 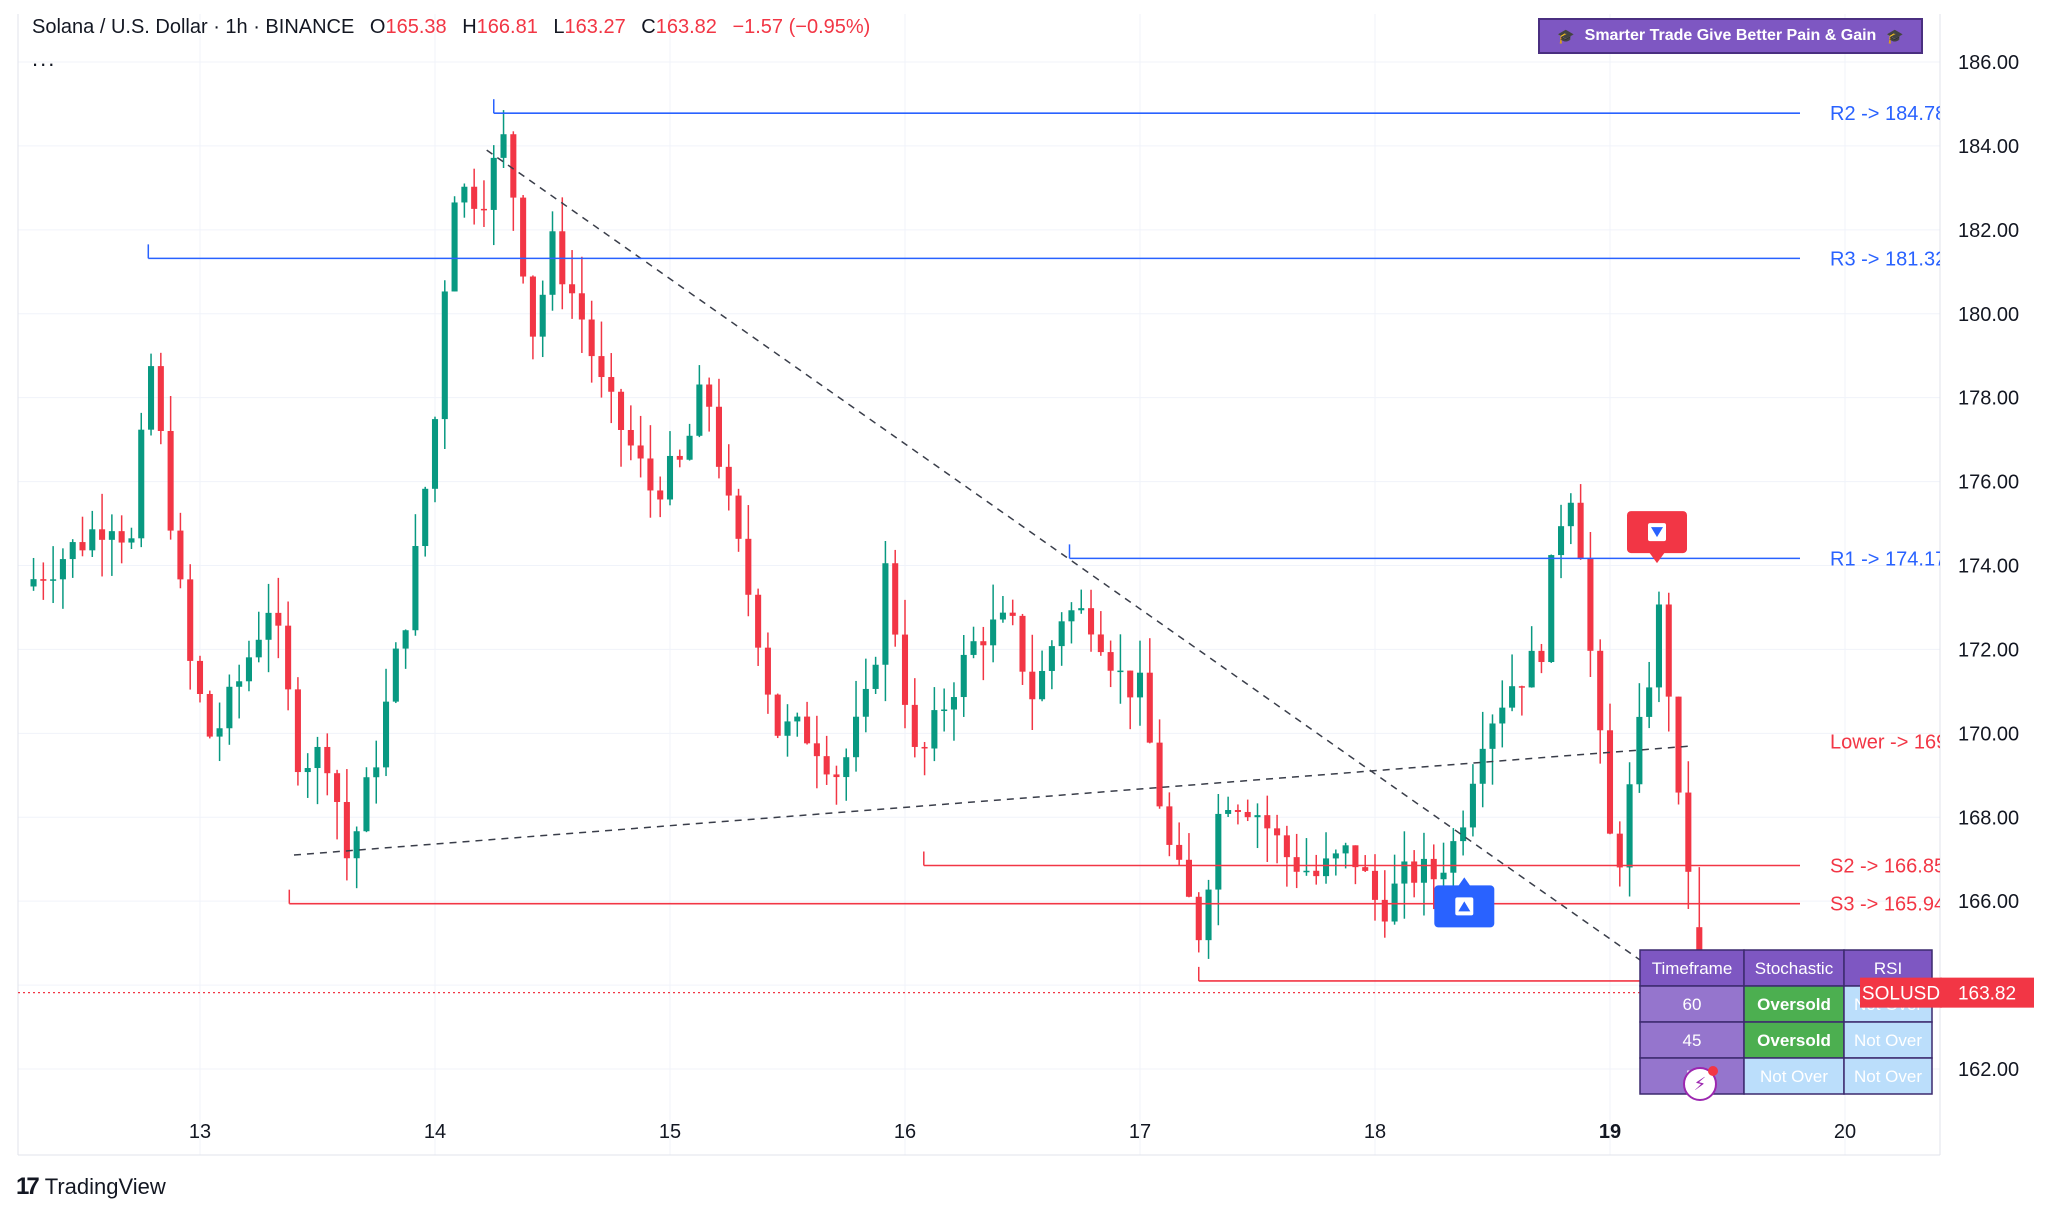 I want to click on symbol-title: Solana / U.S. Dollar · 1h · BINANCE, so click(x=193, y=27).